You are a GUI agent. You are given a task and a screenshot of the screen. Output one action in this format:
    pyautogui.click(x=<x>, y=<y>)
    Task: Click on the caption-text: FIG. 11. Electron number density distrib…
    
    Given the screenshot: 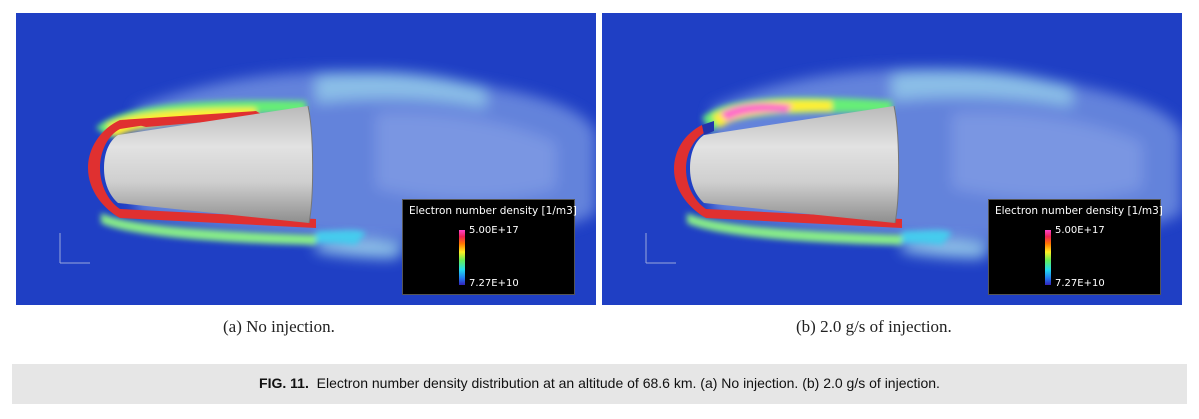 What is the action you would take?
    pyautogui.click(x=599, y=383)
    